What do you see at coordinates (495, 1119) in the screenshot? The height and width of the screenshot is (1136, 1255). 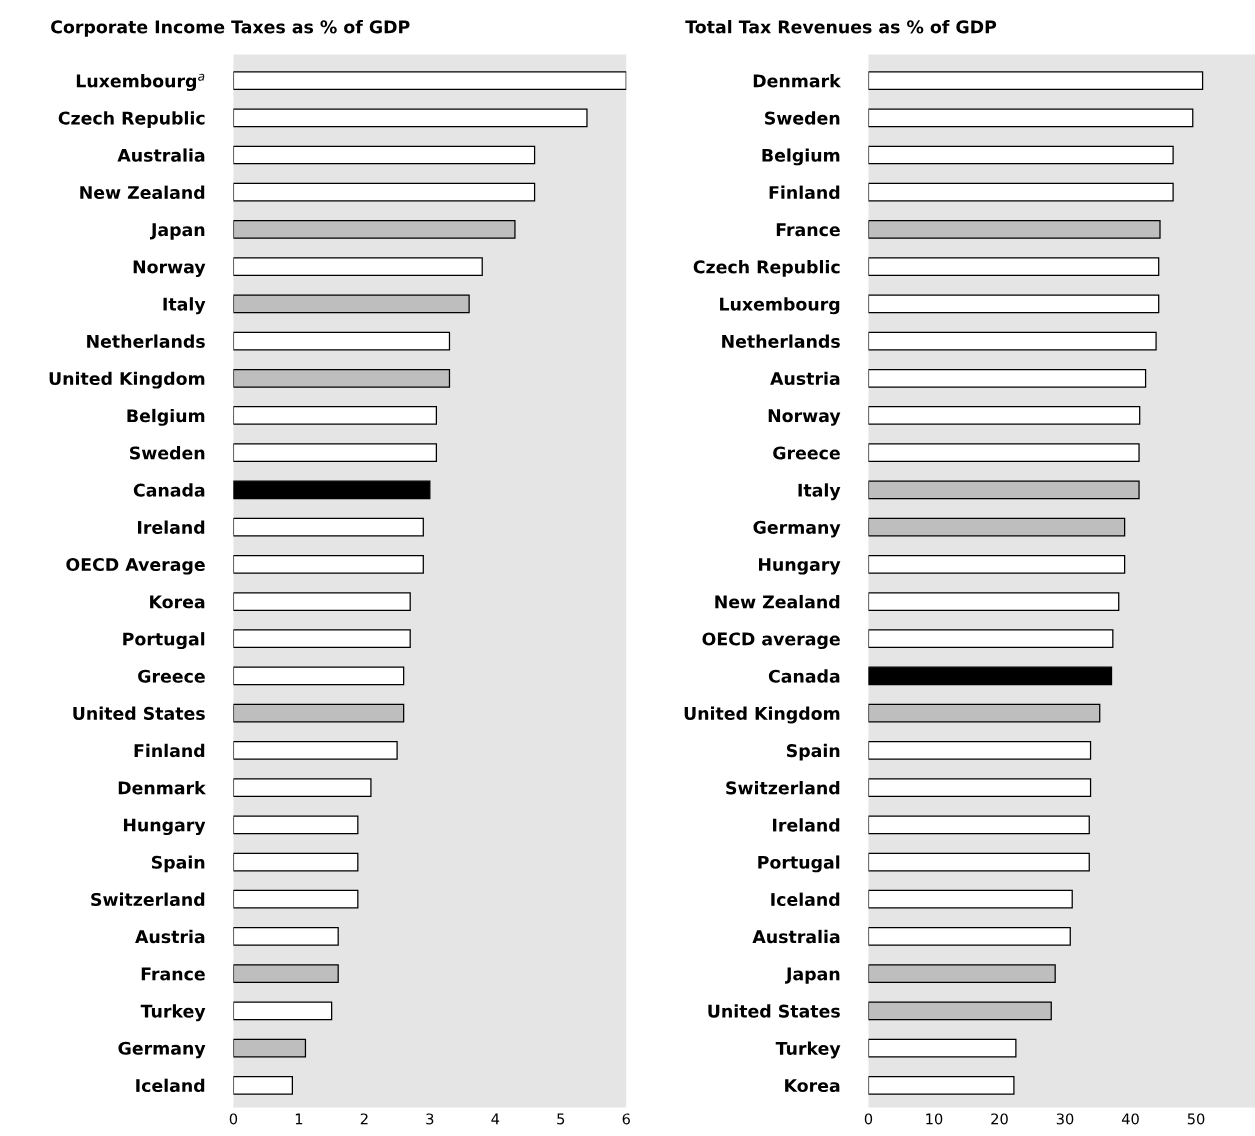 I see `x-tick-label: 4` at bounding box center [495, 1119].